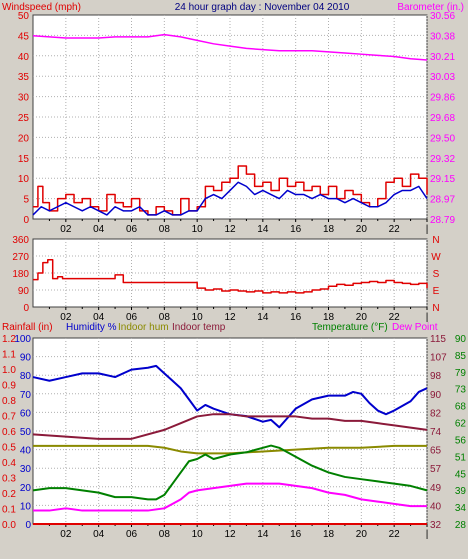  What do you see at coordinates (461, 390) in the screenshot?
I see `dewpoint-tick-label: 73` at bounding box center [461, 390].